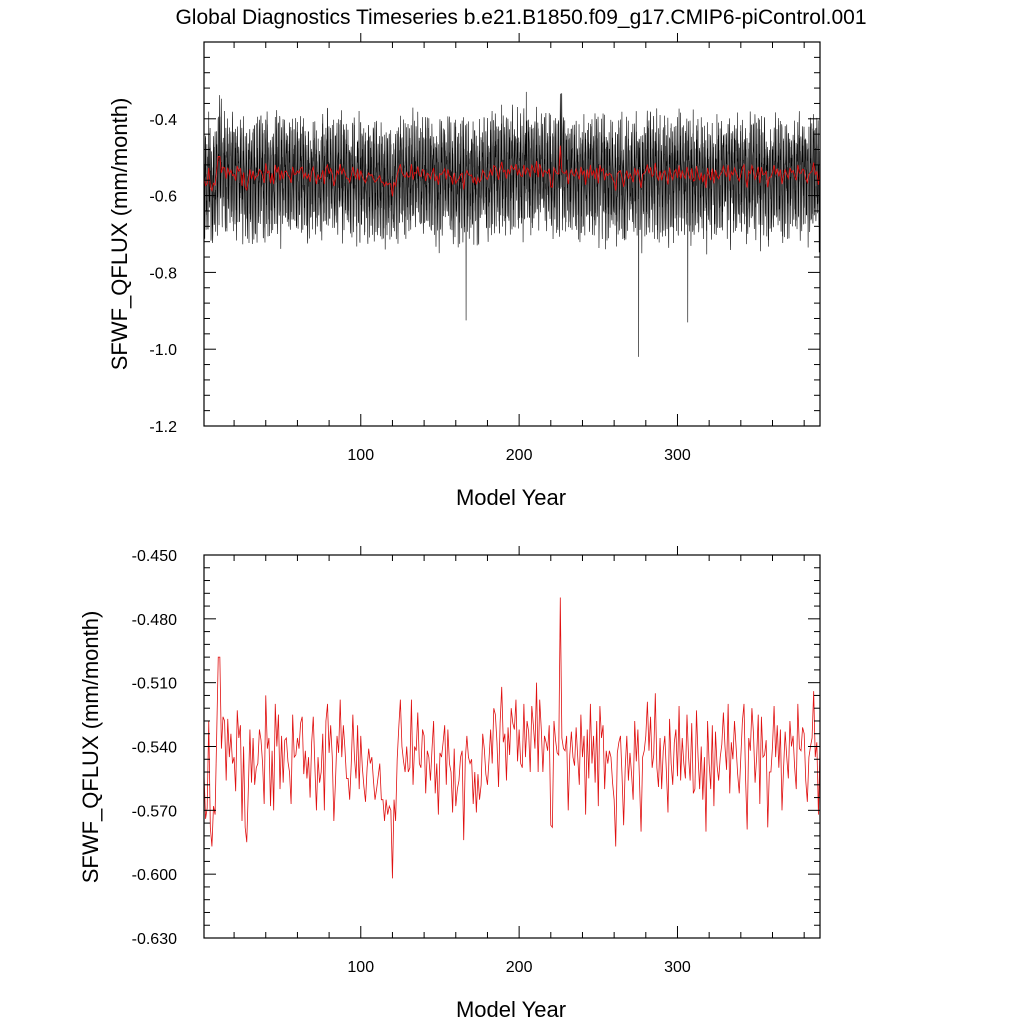 This screenshot has width=1024, height=1024. Describe the element at coordinates (677, 455) in the screenshot. I see `top-panel-x-tick-label: 300` at that location.